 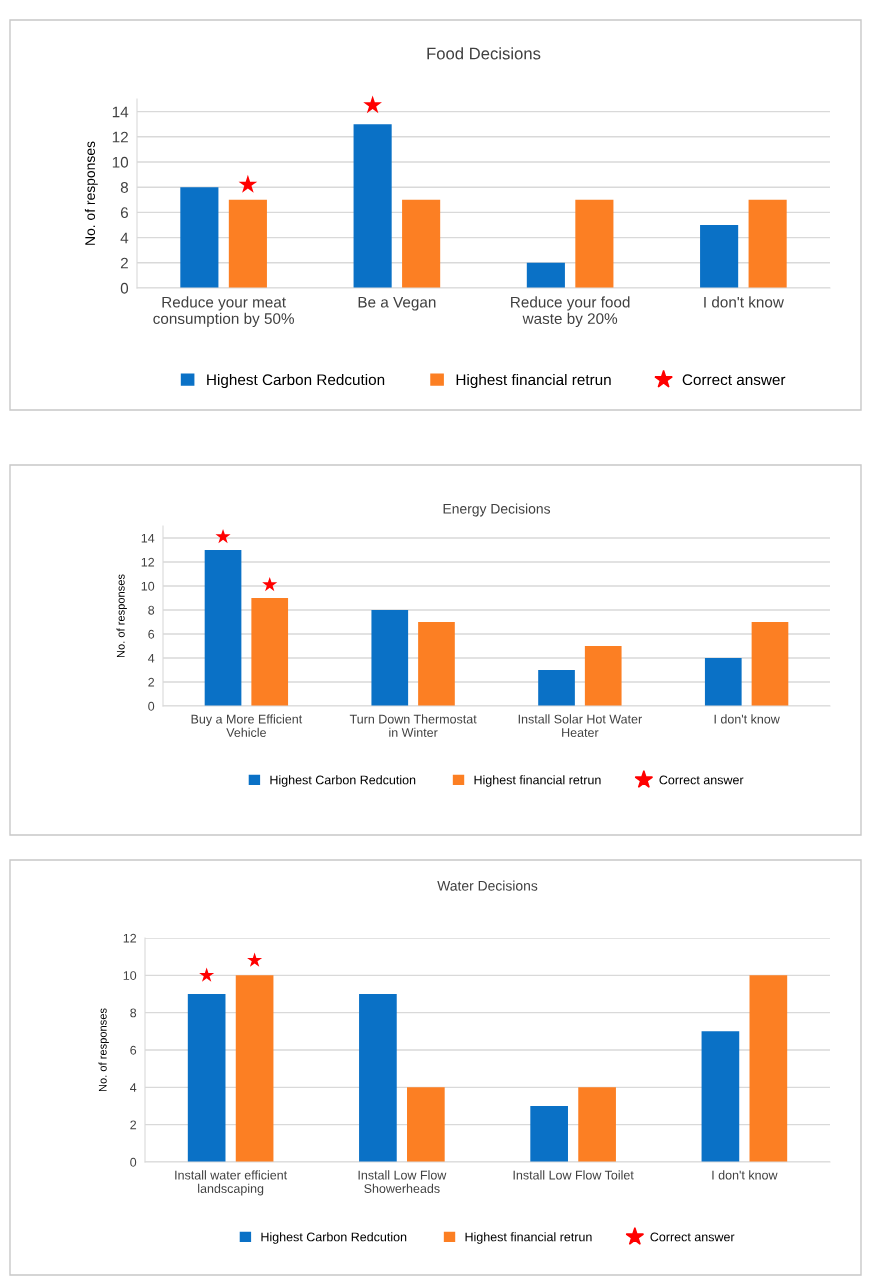 What do you see at coordinates (580, 725) in the screenshot?
I see `x-tick-label: Install Solar Hot Water Heater` at bounding box center [580, 725].